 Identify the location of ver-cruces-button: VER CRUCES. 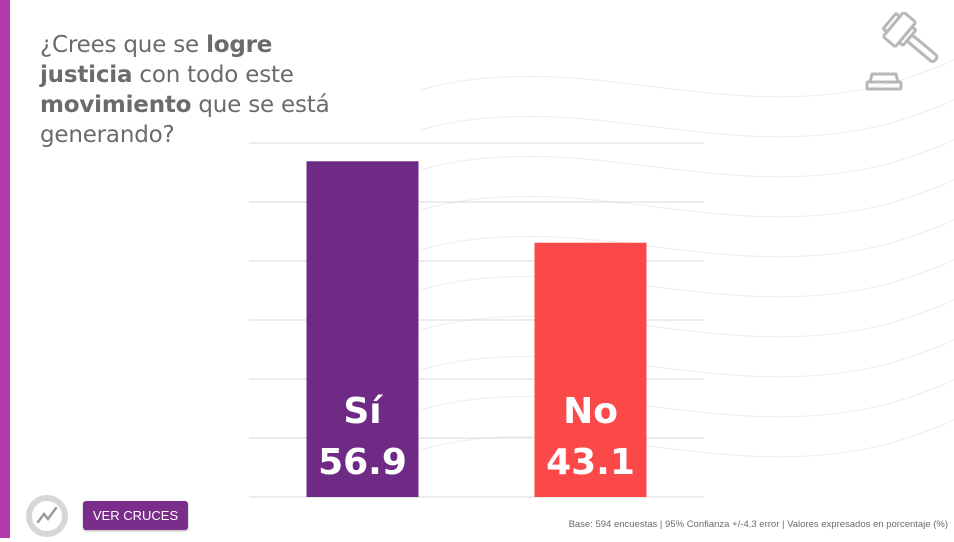
(135, 515).